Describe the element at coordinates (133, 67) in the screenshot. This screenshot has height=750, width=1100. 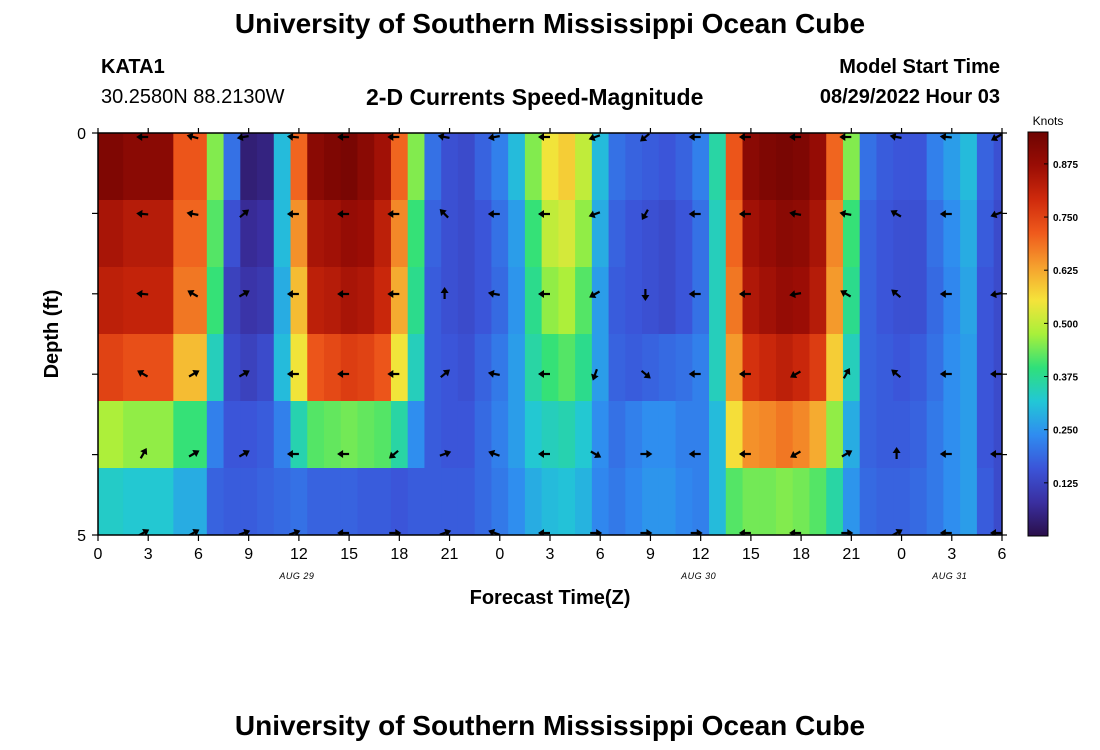
I see `station-id: KATA1` at that location.